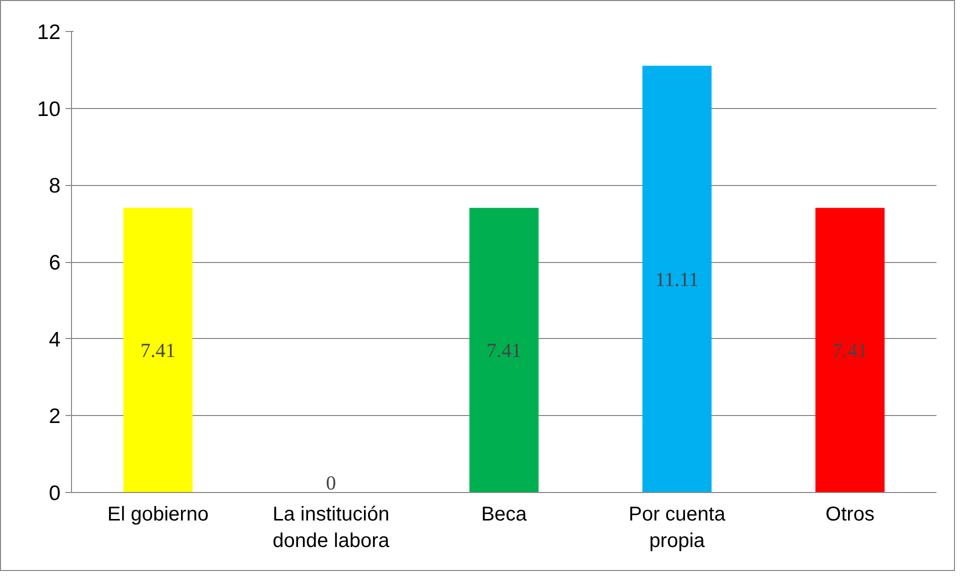 Image resolution: width=961 pixels, height=577 pixels. Describe the element at coordinates (677, 528) in the screenshot. I see `x-tick-label: Por cuenta propia` at that location.